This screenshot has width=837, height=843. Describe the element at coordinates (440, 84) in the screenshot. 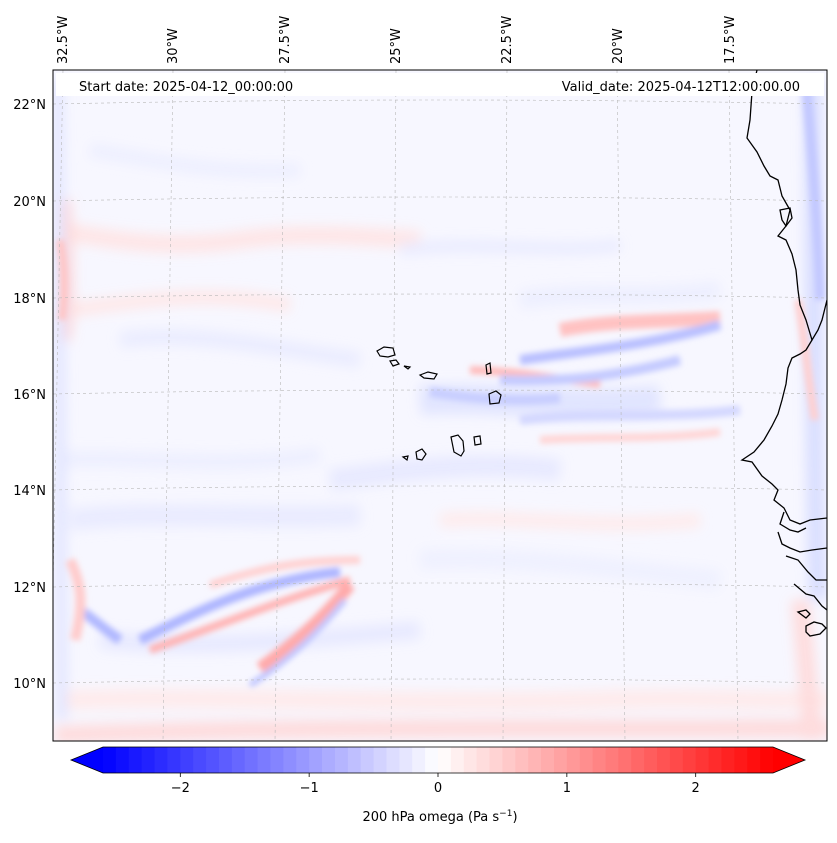

I see `date-banner` at that location.